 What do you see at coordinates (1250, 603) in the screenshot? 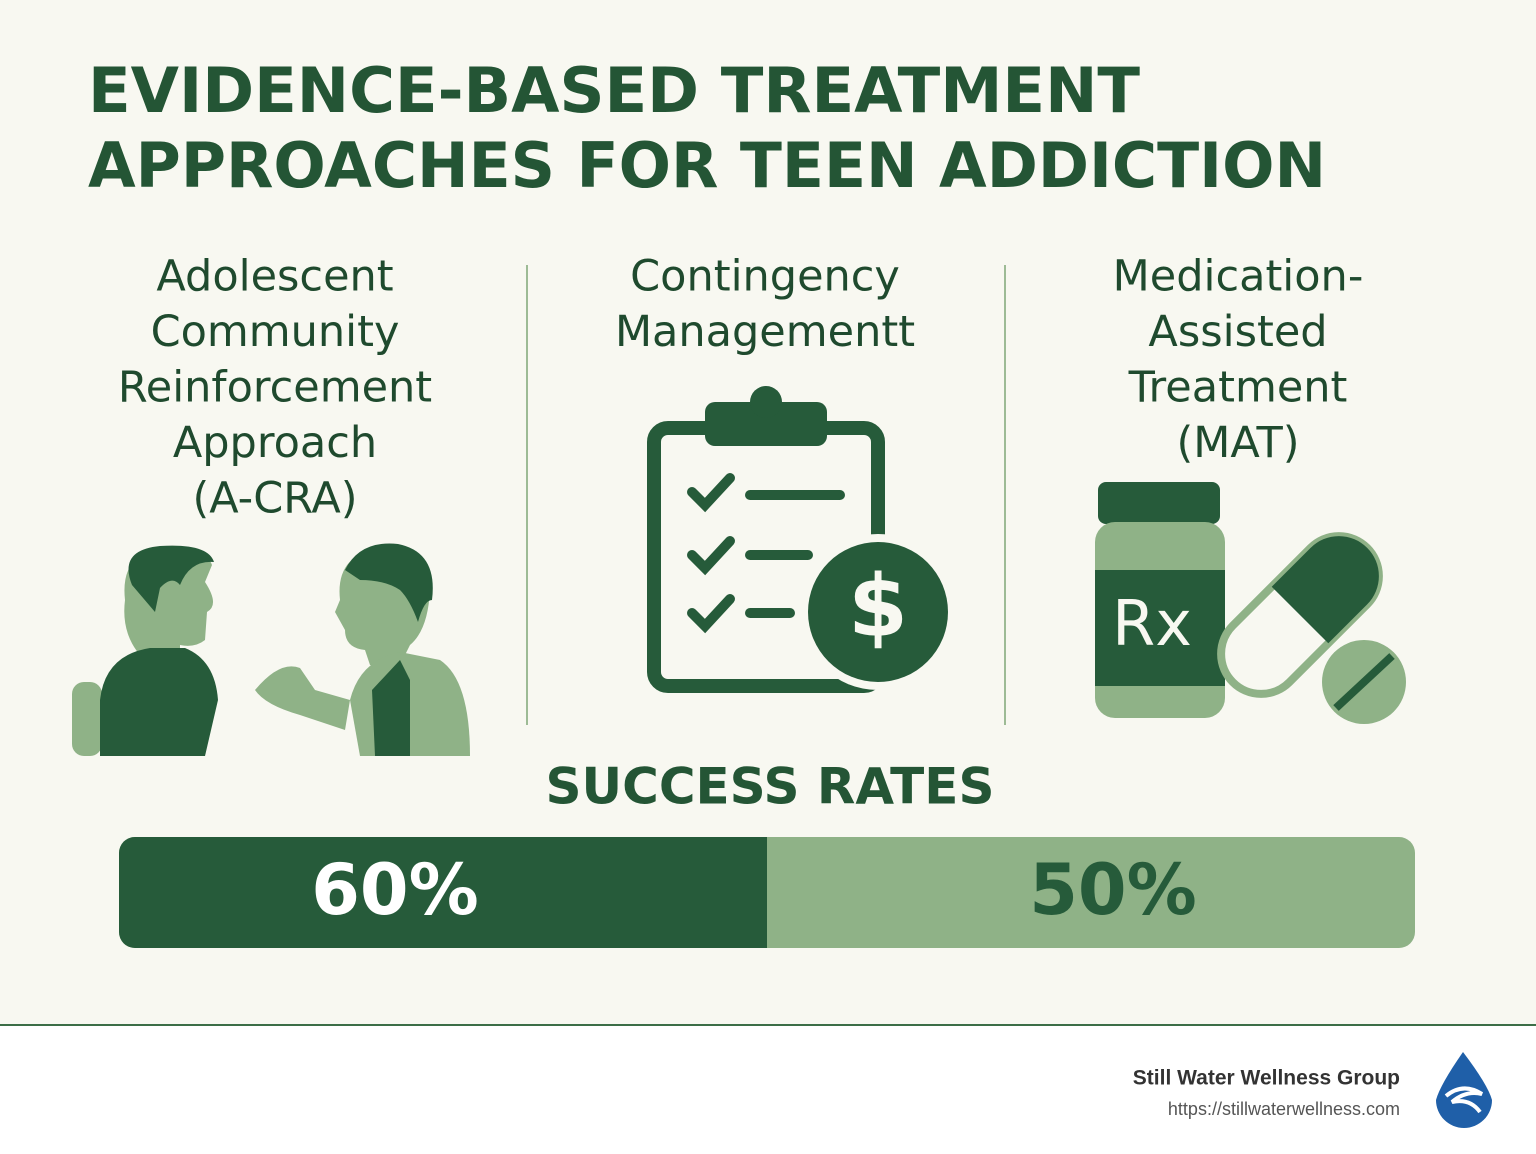
I see `medication-icon: Rx` at bounding box center [1250, 603].